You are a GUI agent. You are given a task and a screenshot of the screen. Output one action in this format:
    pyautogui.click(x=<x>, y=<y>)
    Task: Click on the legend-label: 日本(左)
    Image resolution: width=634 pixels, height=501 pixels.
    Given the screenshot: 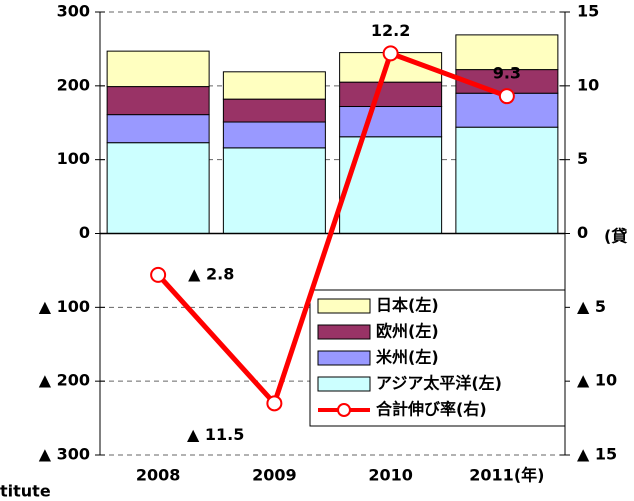 What is the action you would take?
    pyautogui.click(x=407, y=305)
    